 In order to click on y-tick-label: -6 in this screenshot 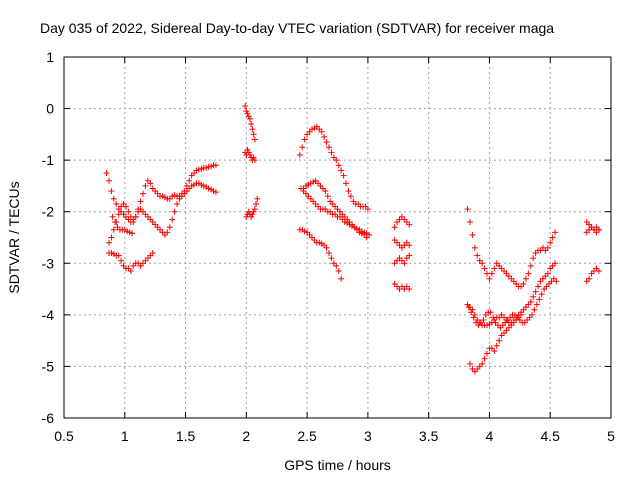, I will do `click(48, 418)`.